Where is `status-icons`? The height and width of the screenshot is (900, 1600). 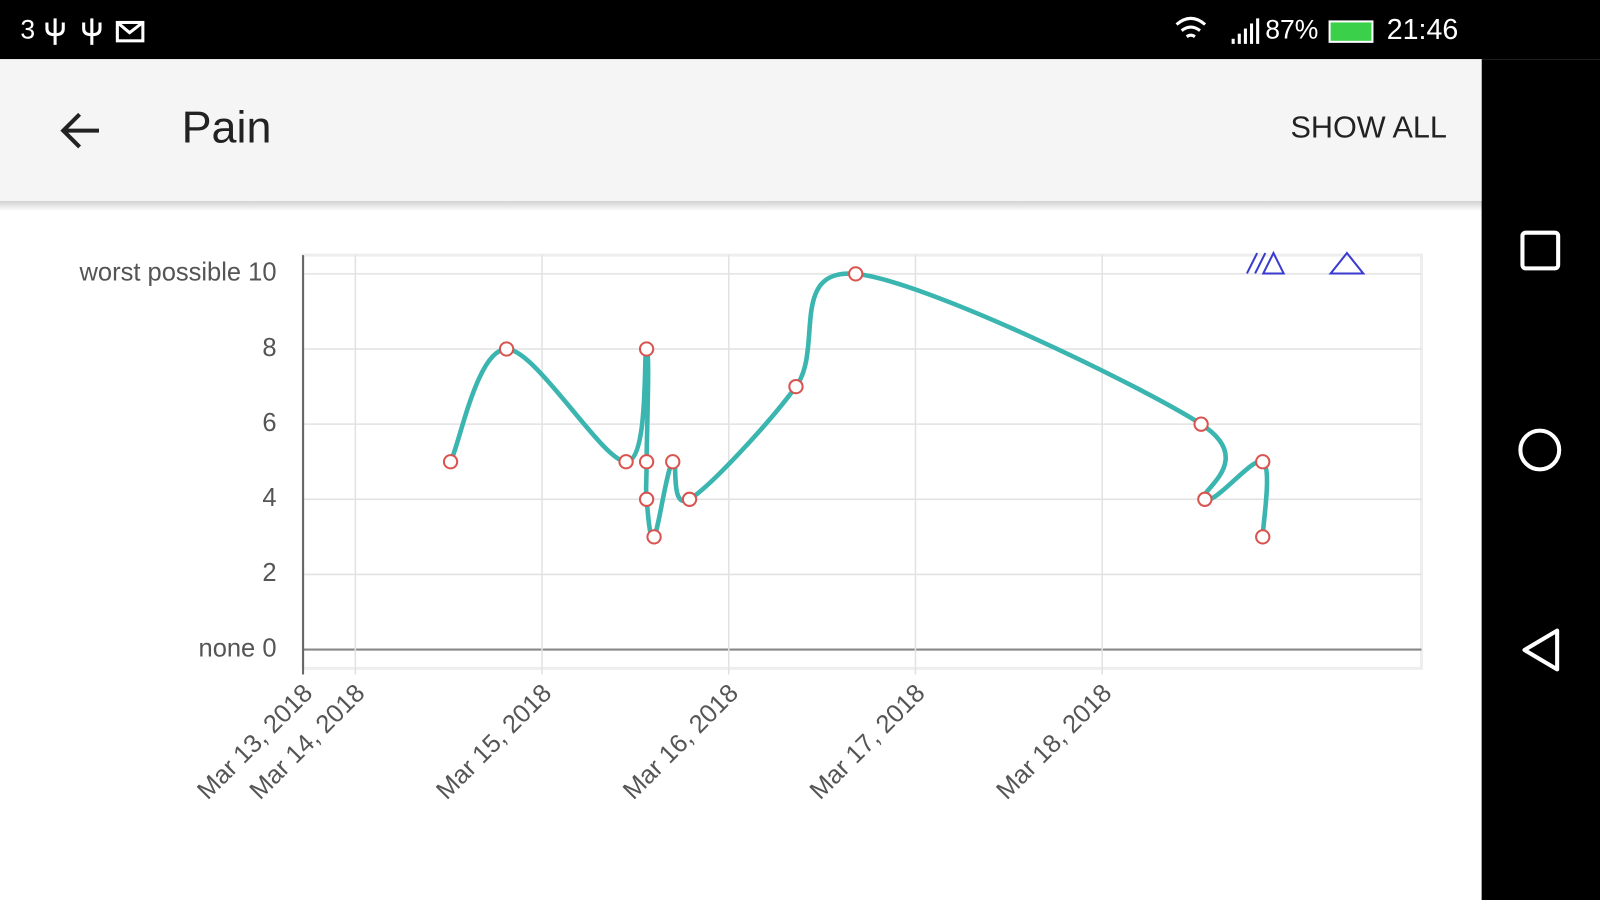 status-icons is located at coordinates (626, 30).